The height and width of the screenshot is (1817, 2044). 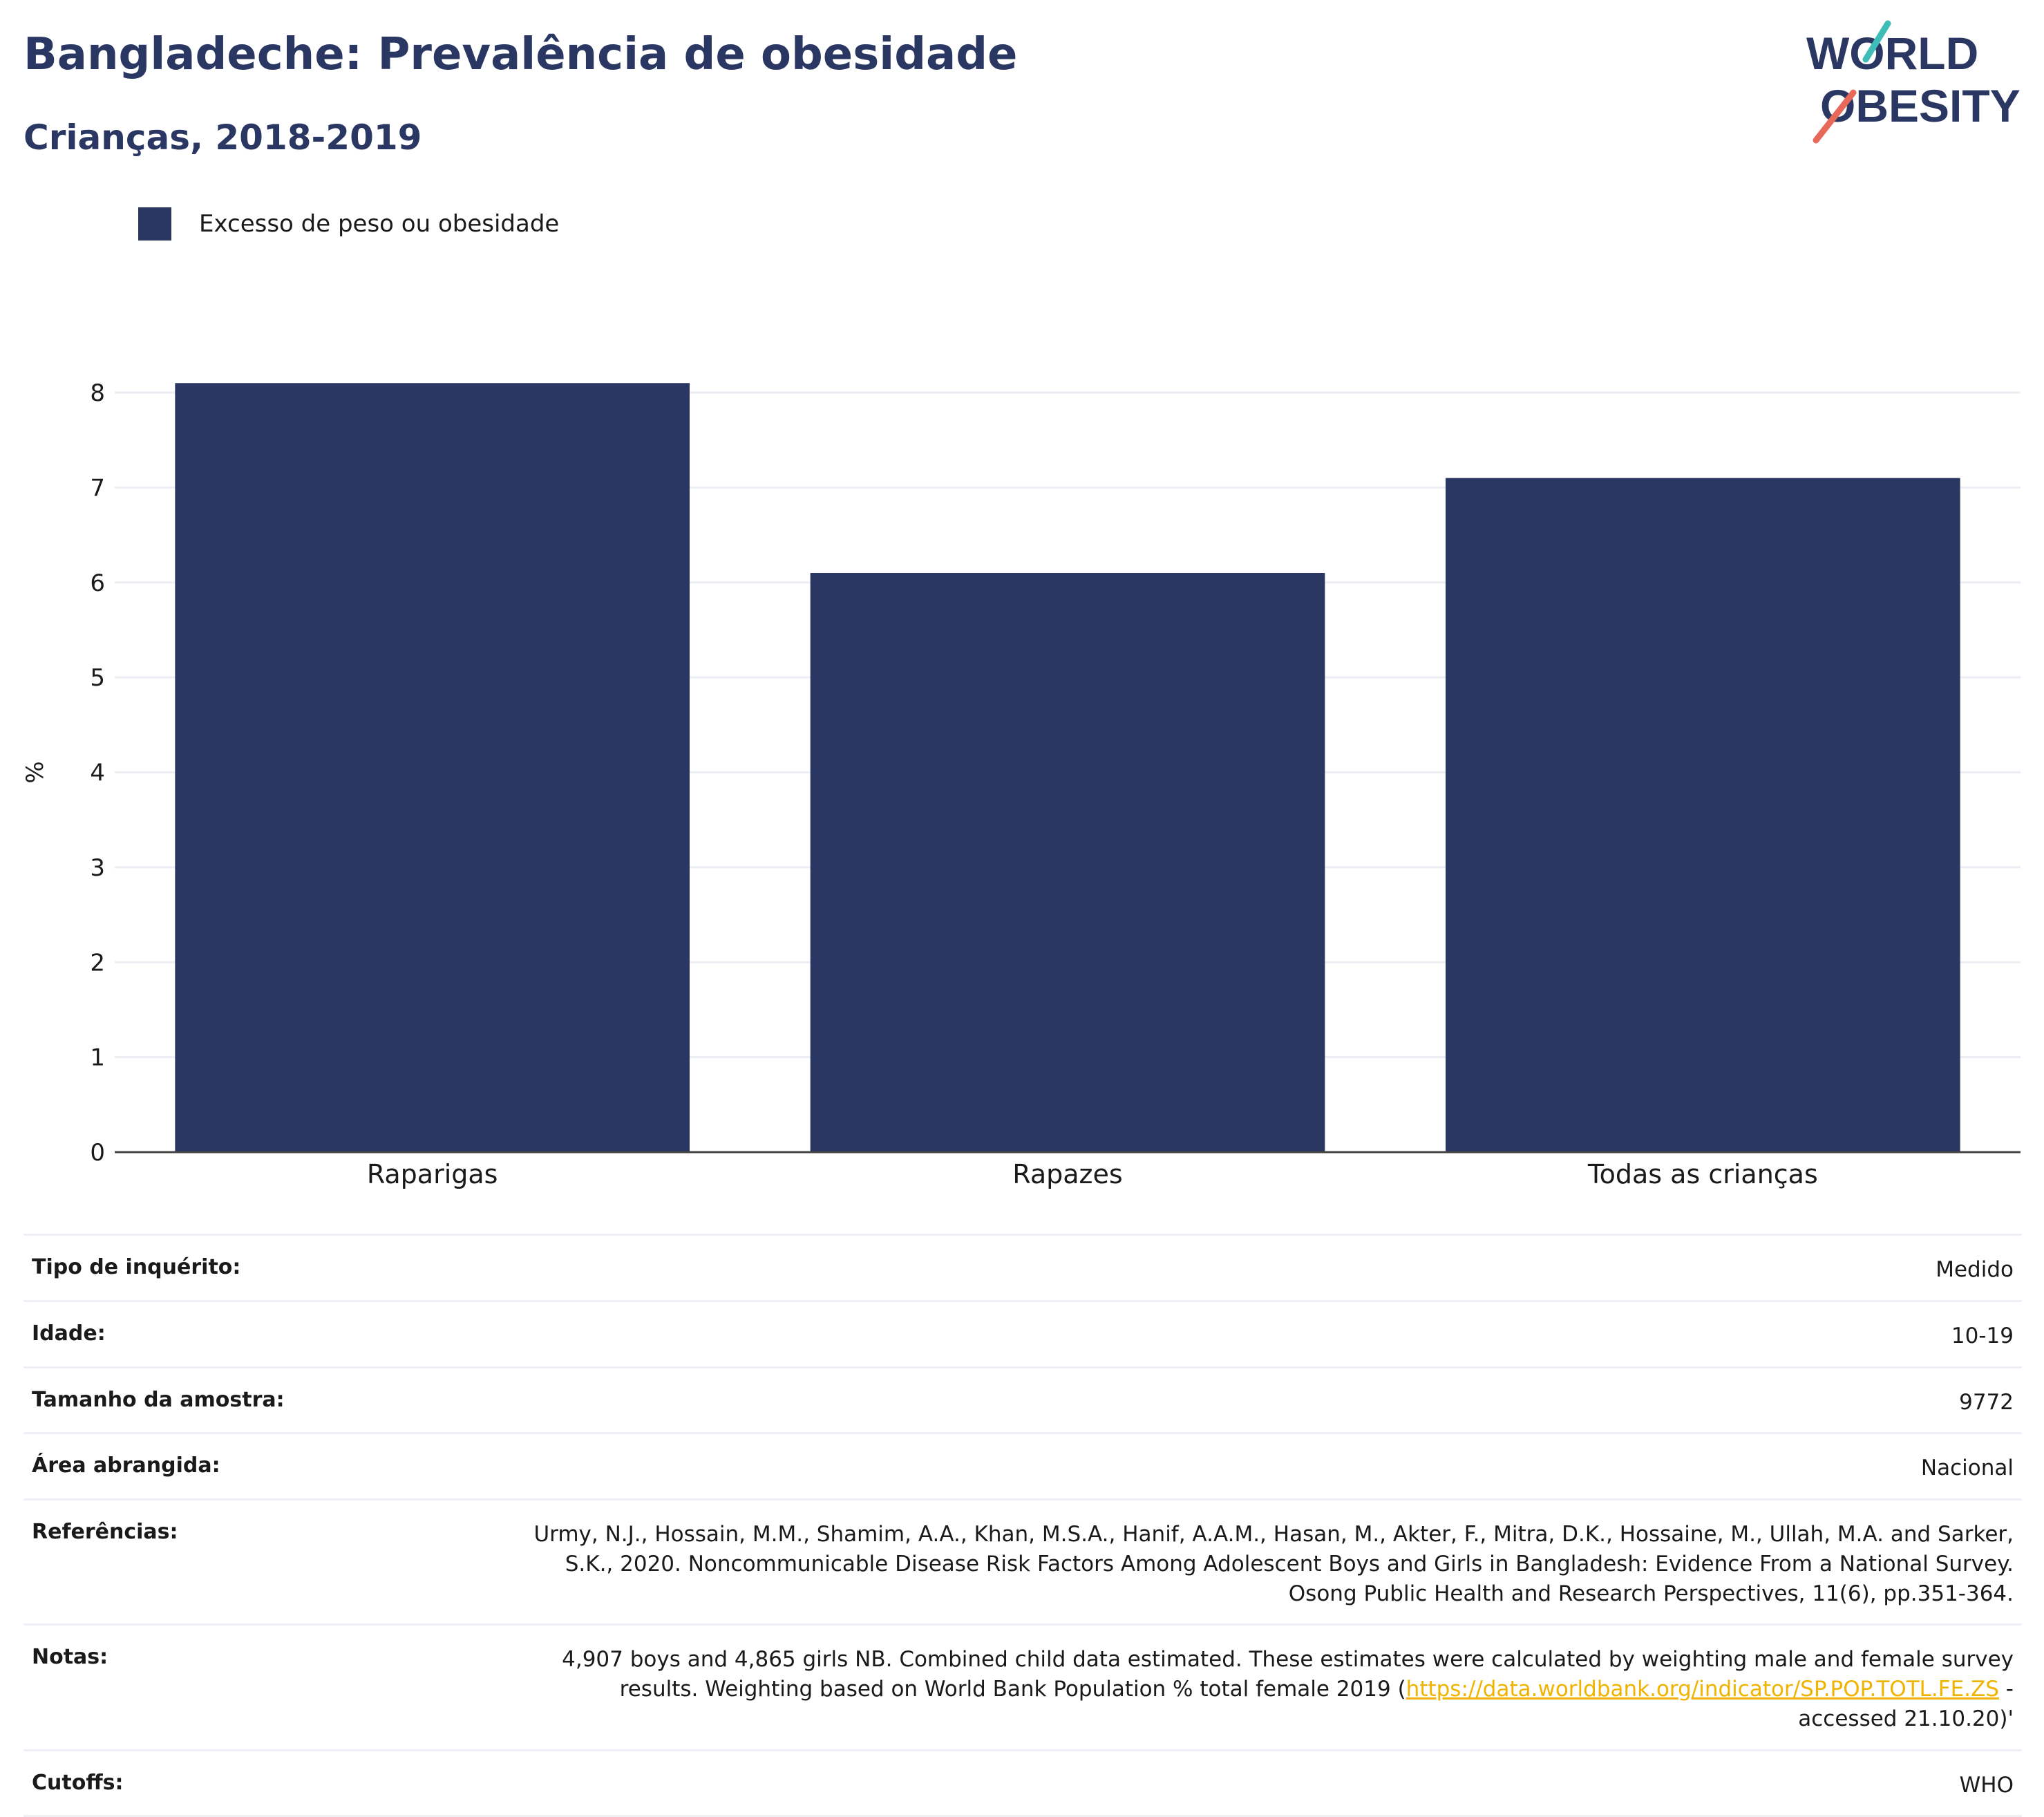 What do you see at coordinates (136, 1267) in the screenshot?
I see `info-key: Tipo de inquérito:` at bounding box center [136, 1267].